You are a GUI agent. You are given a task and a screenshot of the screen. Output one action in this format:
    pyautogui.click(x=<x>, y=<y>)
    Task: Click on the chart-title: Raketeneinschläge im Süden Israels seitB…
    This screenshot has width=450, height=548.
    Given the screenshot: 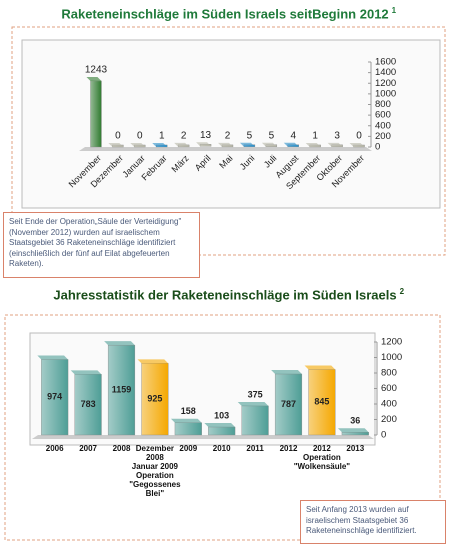 What is the action you would take?
    pyautogui.click(x=224, y=13)
    